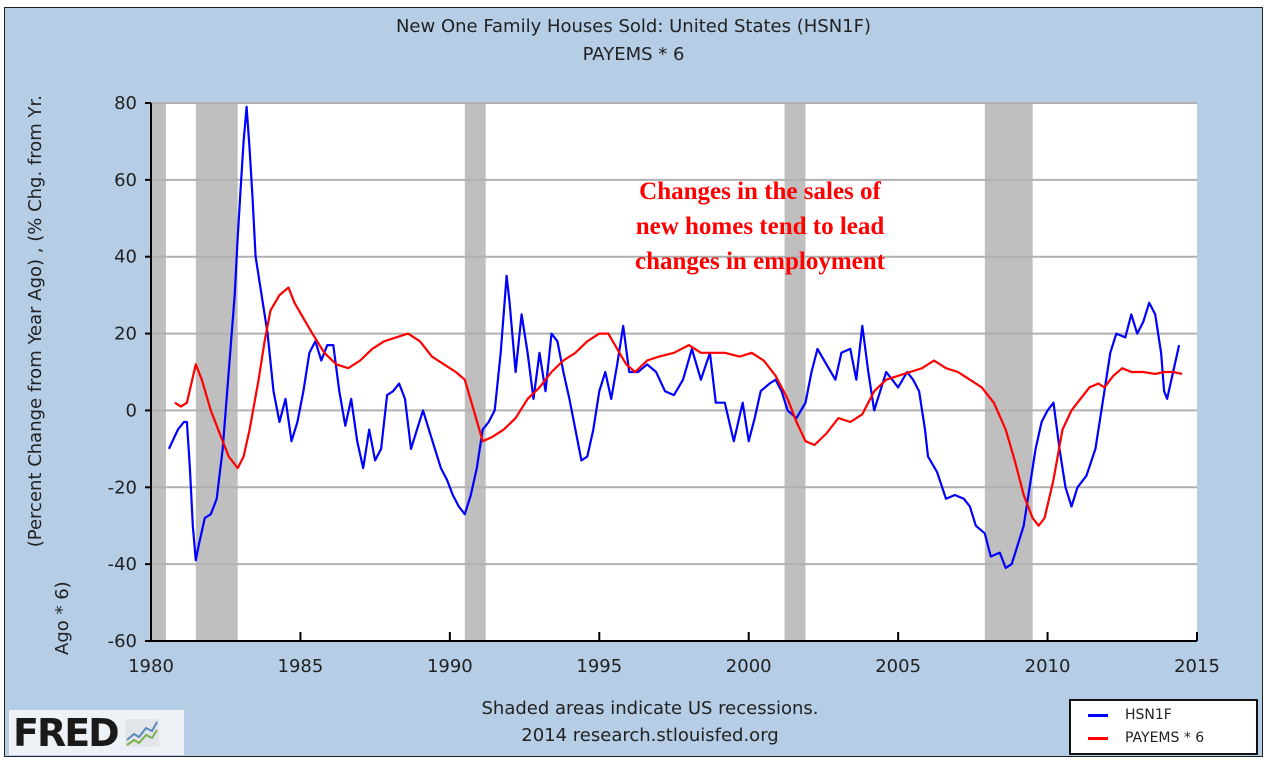 The width and height of the screenshot is (1267, 762). What do you see at coordinates (650, 708) in the screenshot?
I see `recession-note: Shaded areas indicate US recessions.` at bounding box center [650, 708].